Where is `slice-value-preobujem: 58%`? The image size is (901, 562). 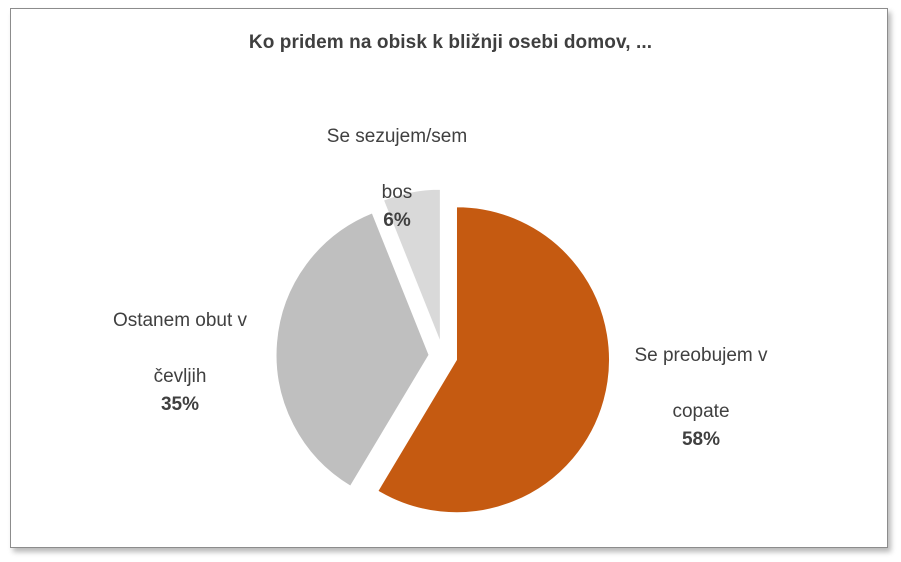
slice-value-preobujem: 58% is located at coordinates (701, 439).